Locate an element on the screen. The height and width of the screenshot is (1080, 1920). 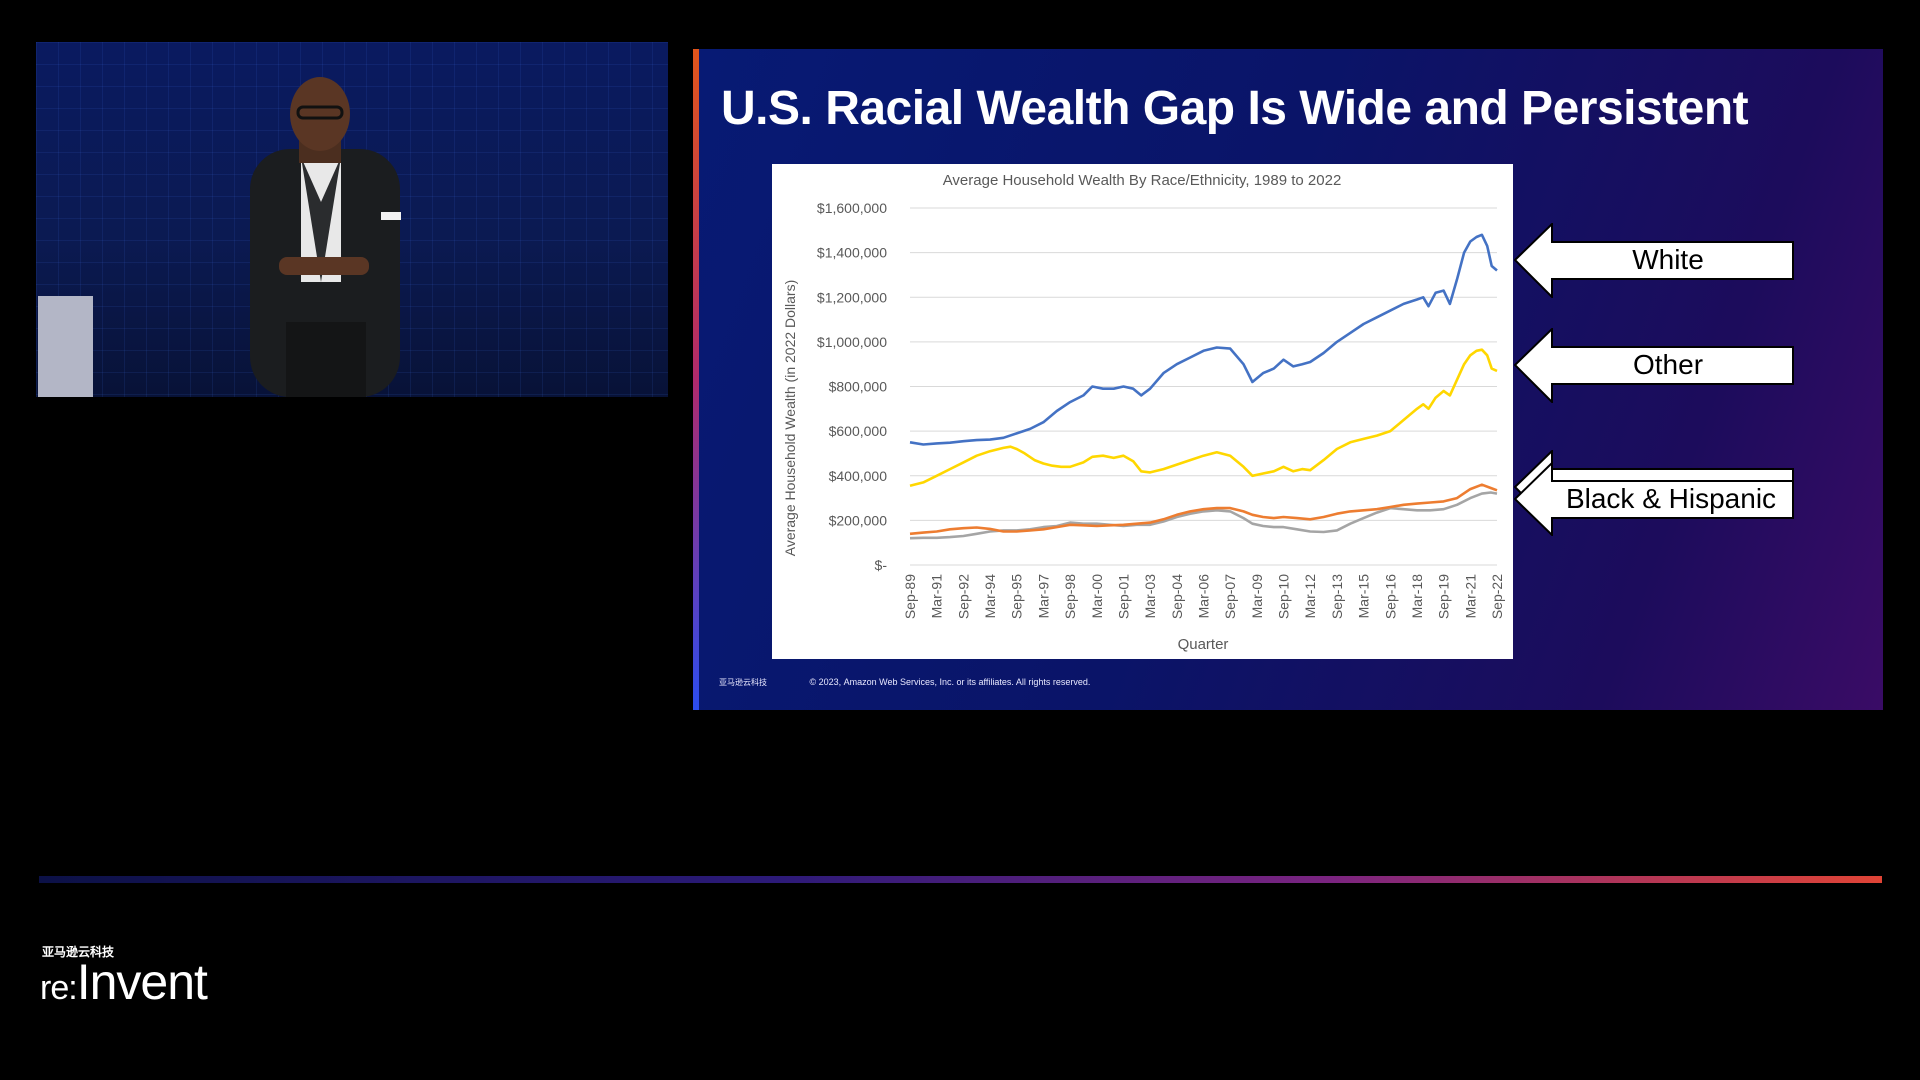
x-axis-label: Quarter is located at coordinates (1203, 644).